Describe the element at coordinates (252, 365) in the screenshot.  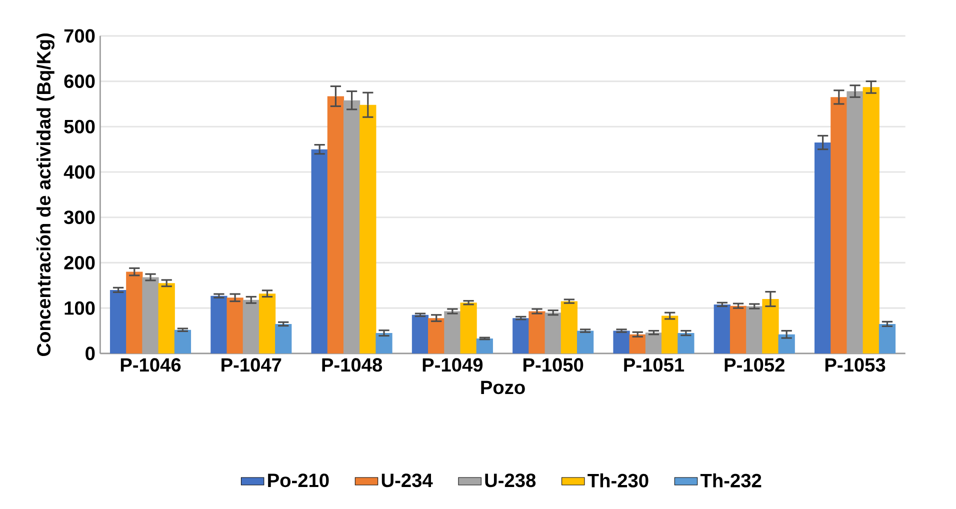
I see `x-tick-label: P-1047` at that location.